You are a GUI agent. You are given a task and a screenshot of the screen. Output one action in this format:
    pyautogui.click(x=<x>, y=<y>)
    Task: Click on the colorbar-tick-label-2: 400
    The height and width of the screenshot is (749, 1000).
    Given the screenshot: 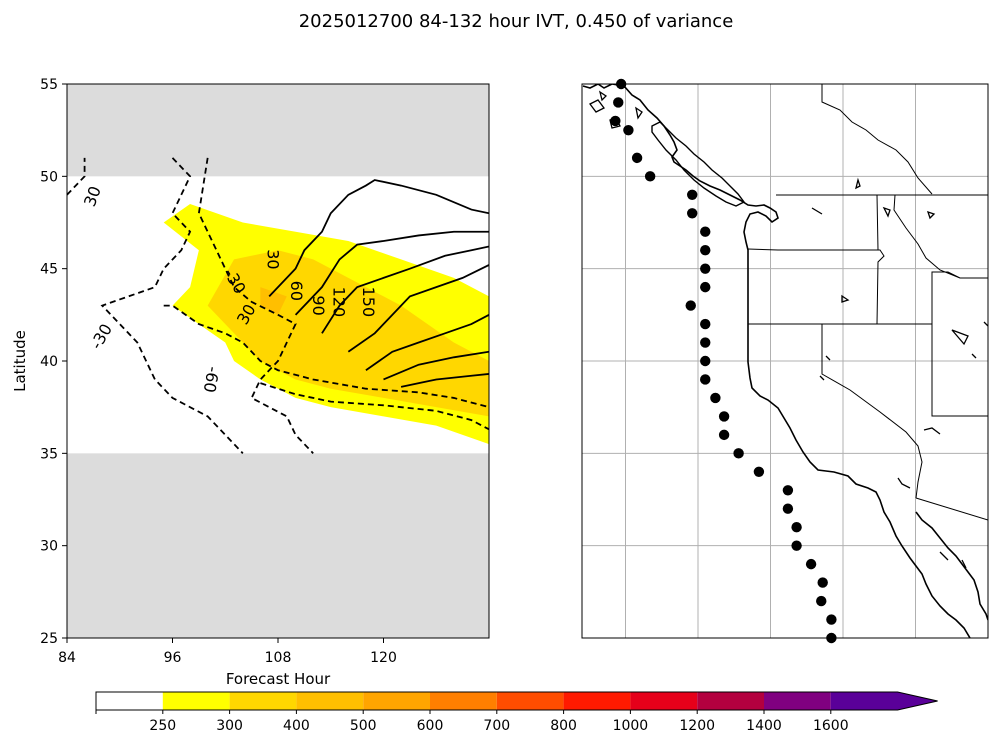 What is the action you would take?
    pyautogui.click(x=296, y=726)
    